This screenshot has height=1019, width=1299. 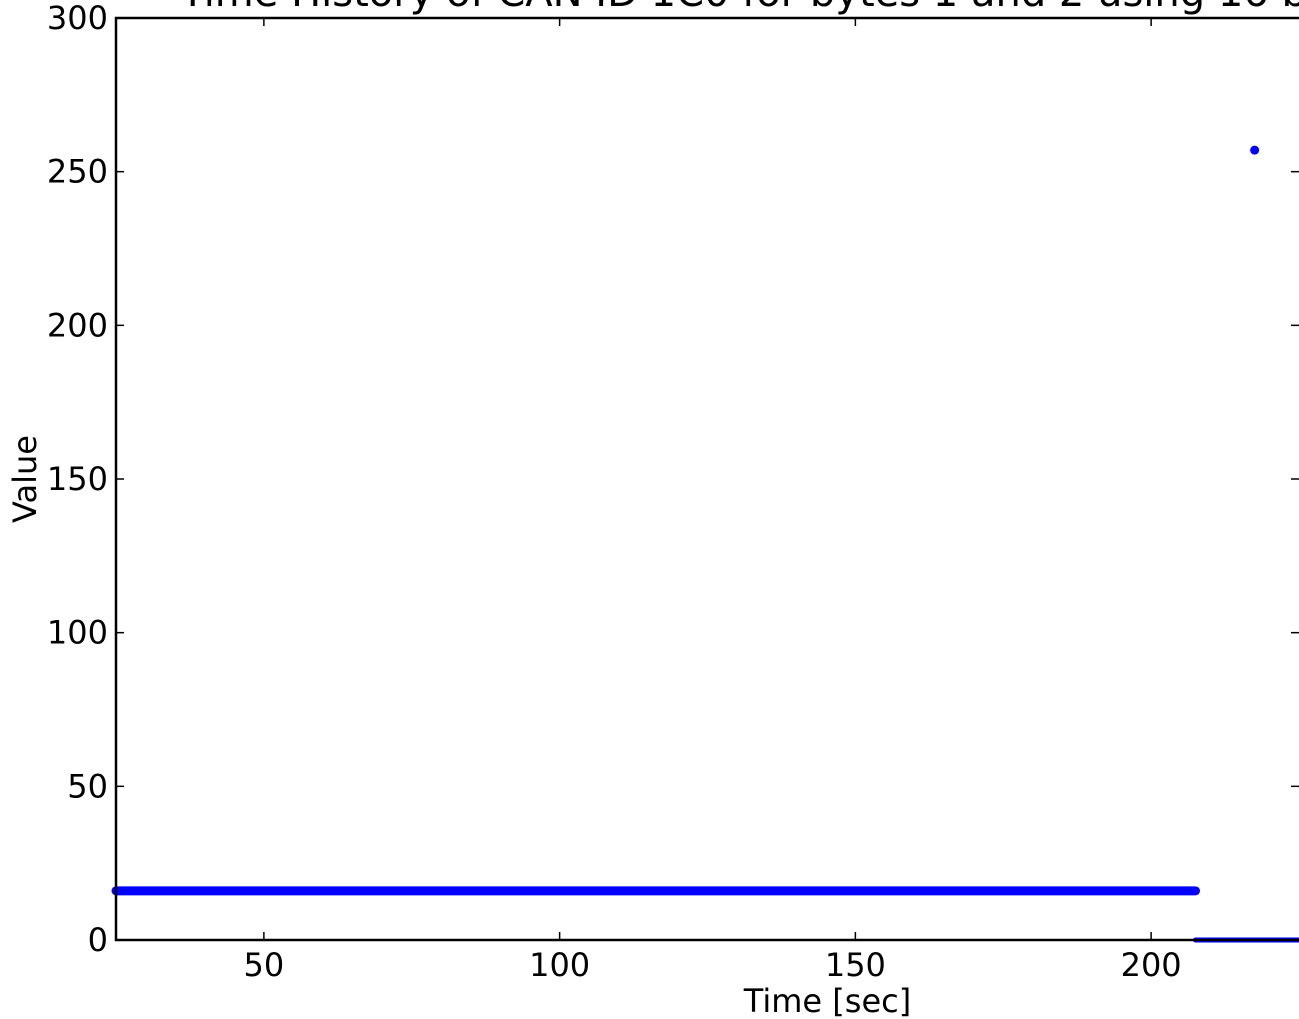 I want to click on x-tick-label: 50, so click(x=264, y=965).